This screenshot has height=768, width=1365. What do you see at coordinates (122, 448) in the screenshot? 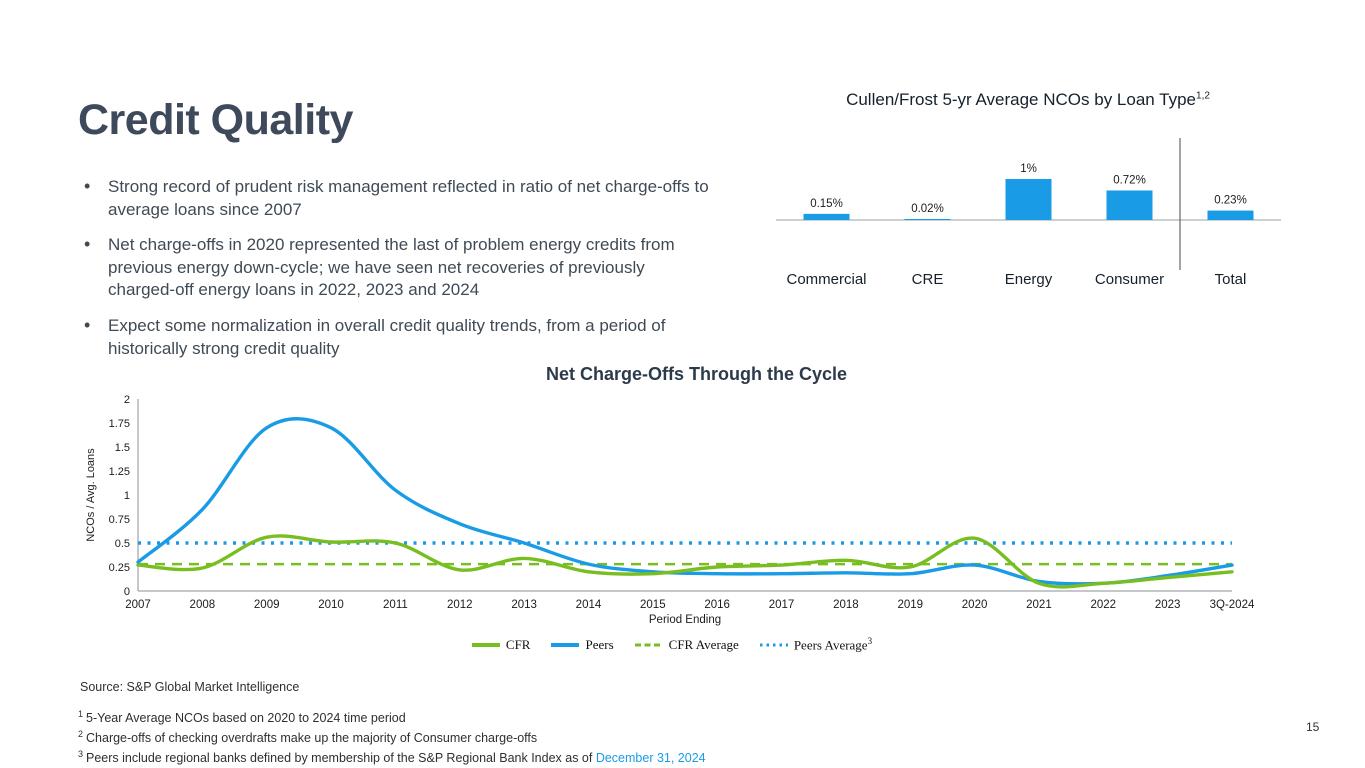
I see `y-tick-label: 1.5` at bounding box center [122, 448].